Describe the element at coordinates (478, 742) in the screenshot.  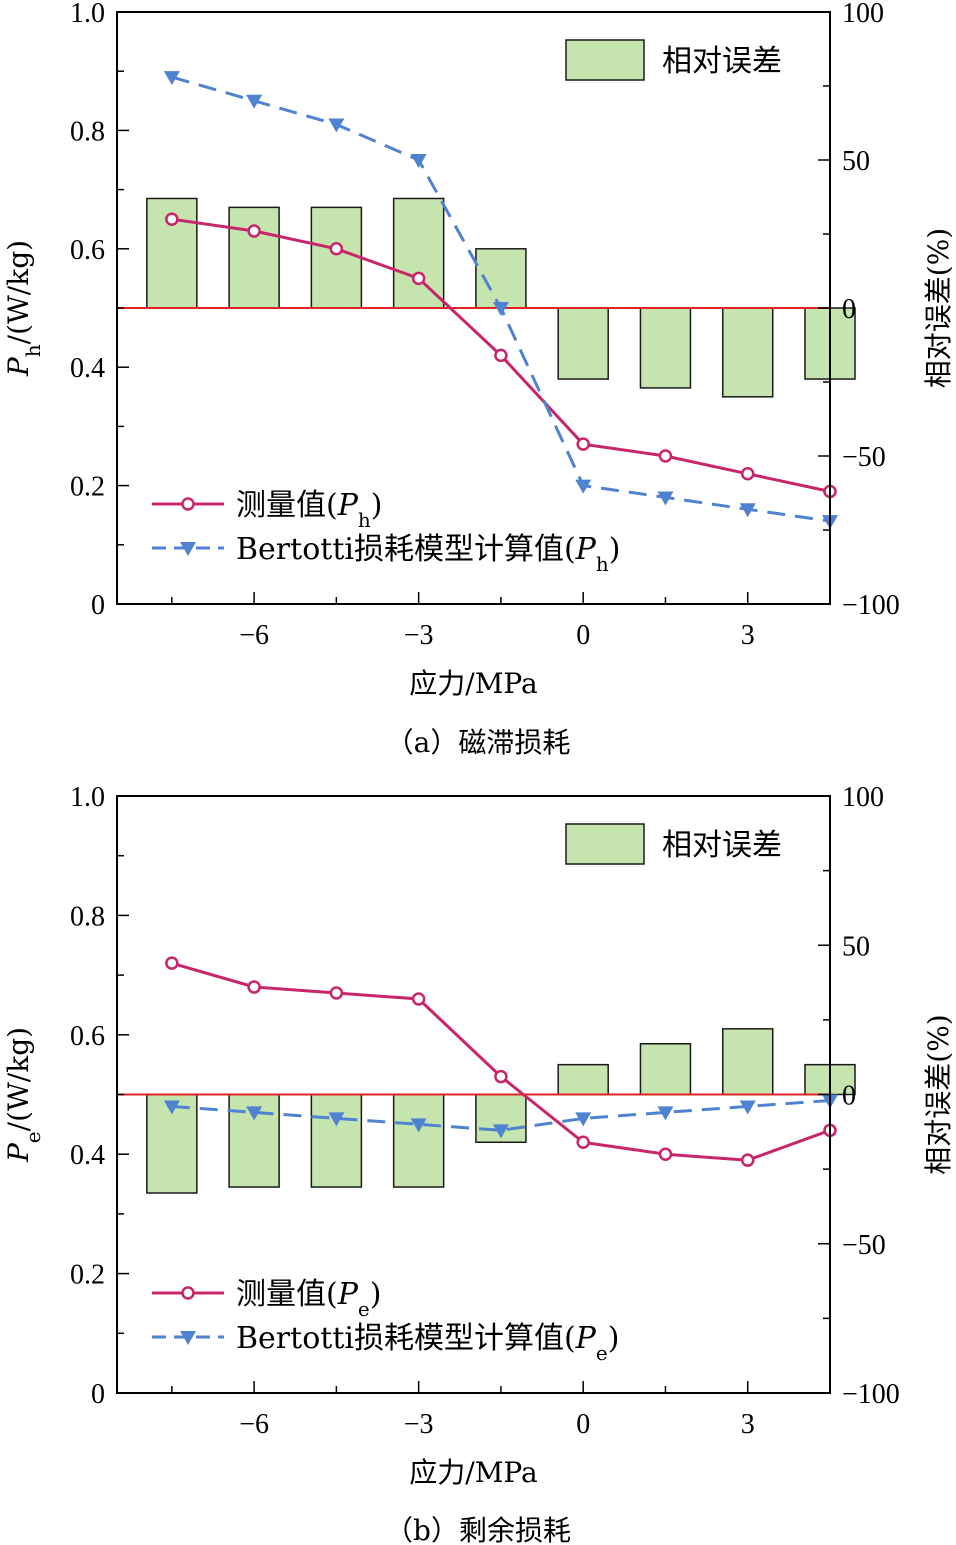
I see `panel-caption: （a）磁滞损耗` at that location.